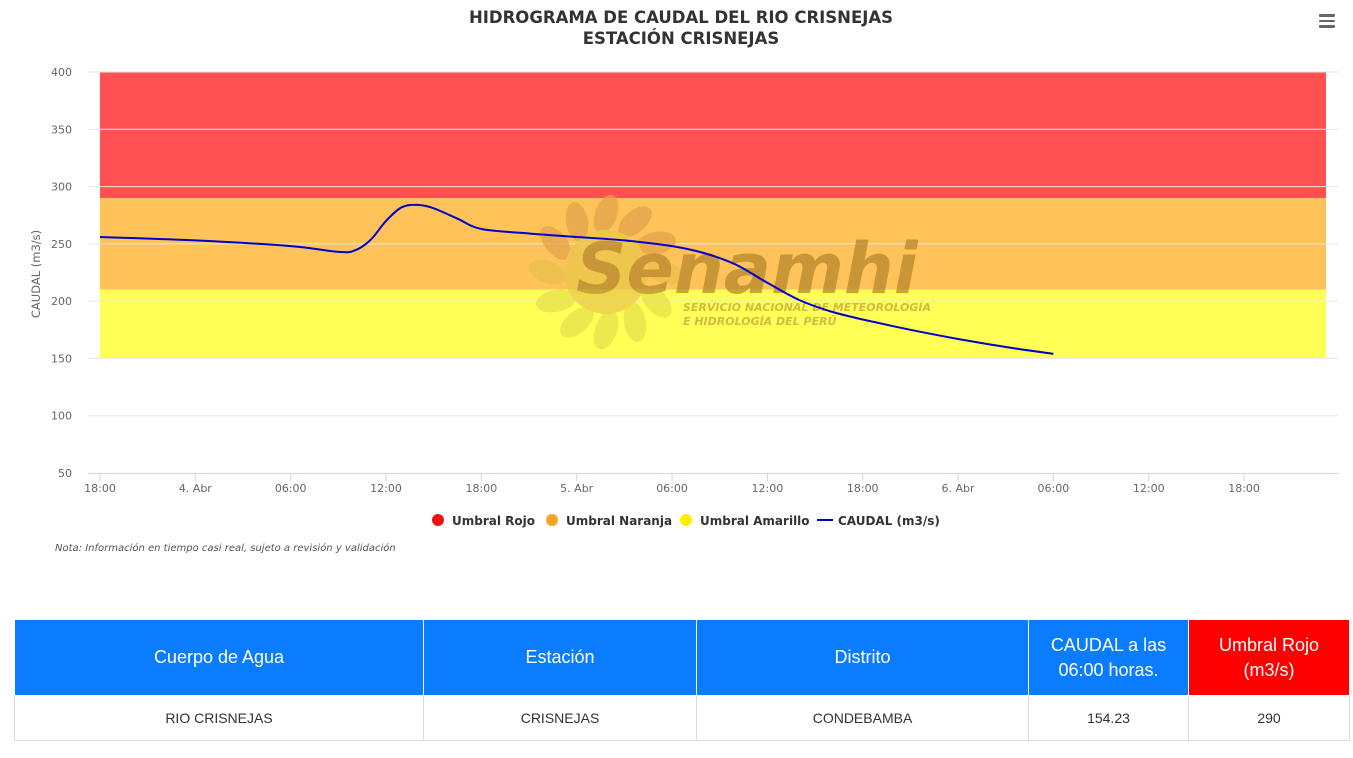  I want to click on legend-label: Umbral Naranja, so click(619, 521).